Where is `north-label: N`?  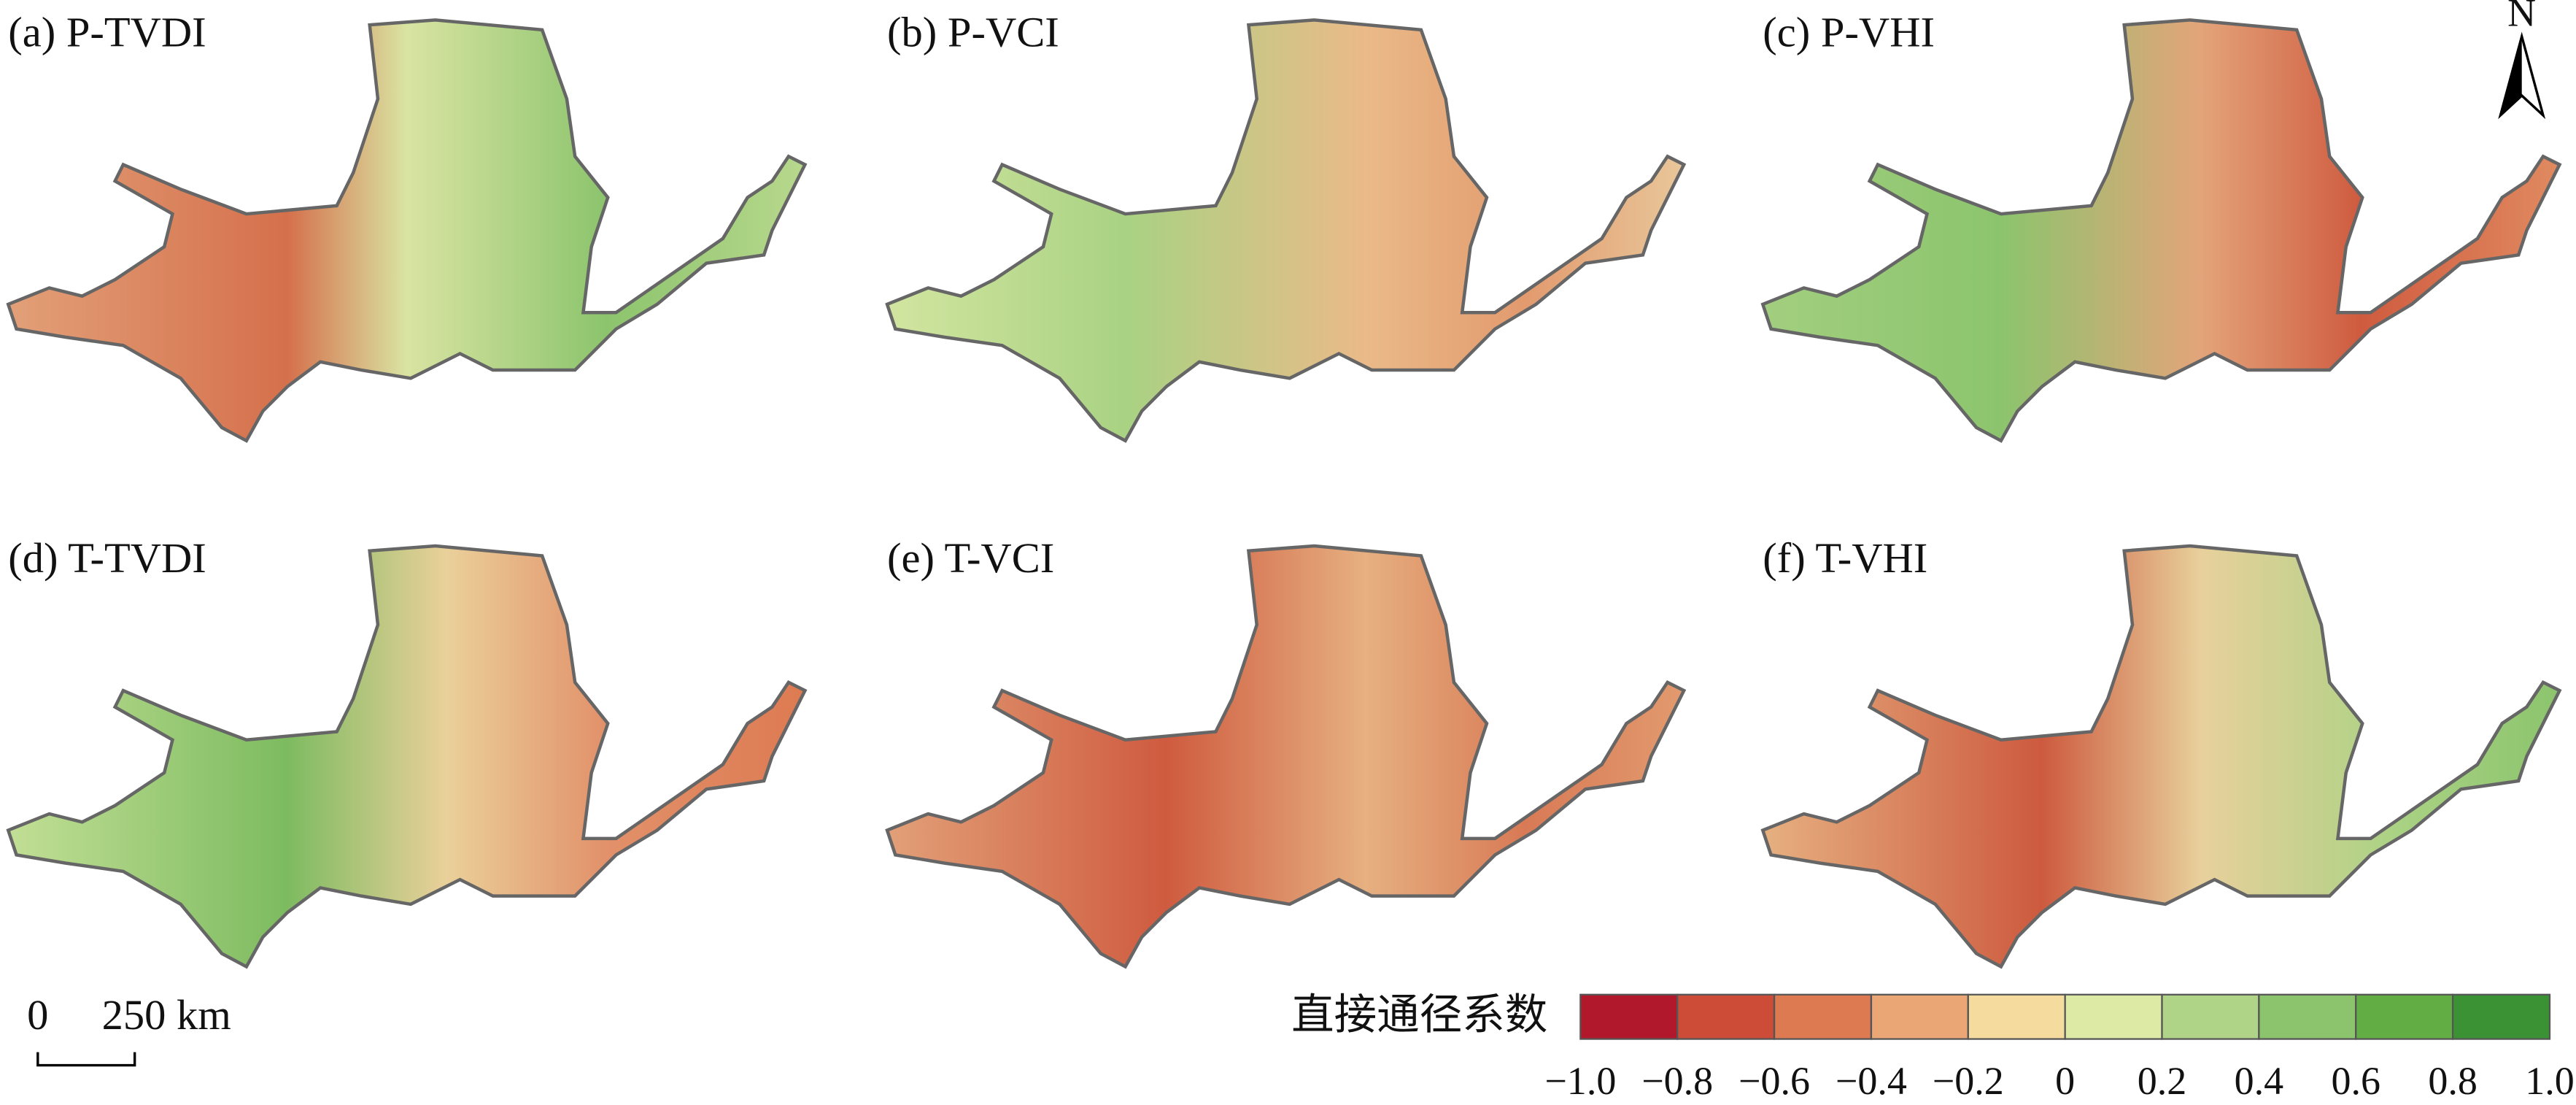 north-label: N is located at coordinates (2521, 17).